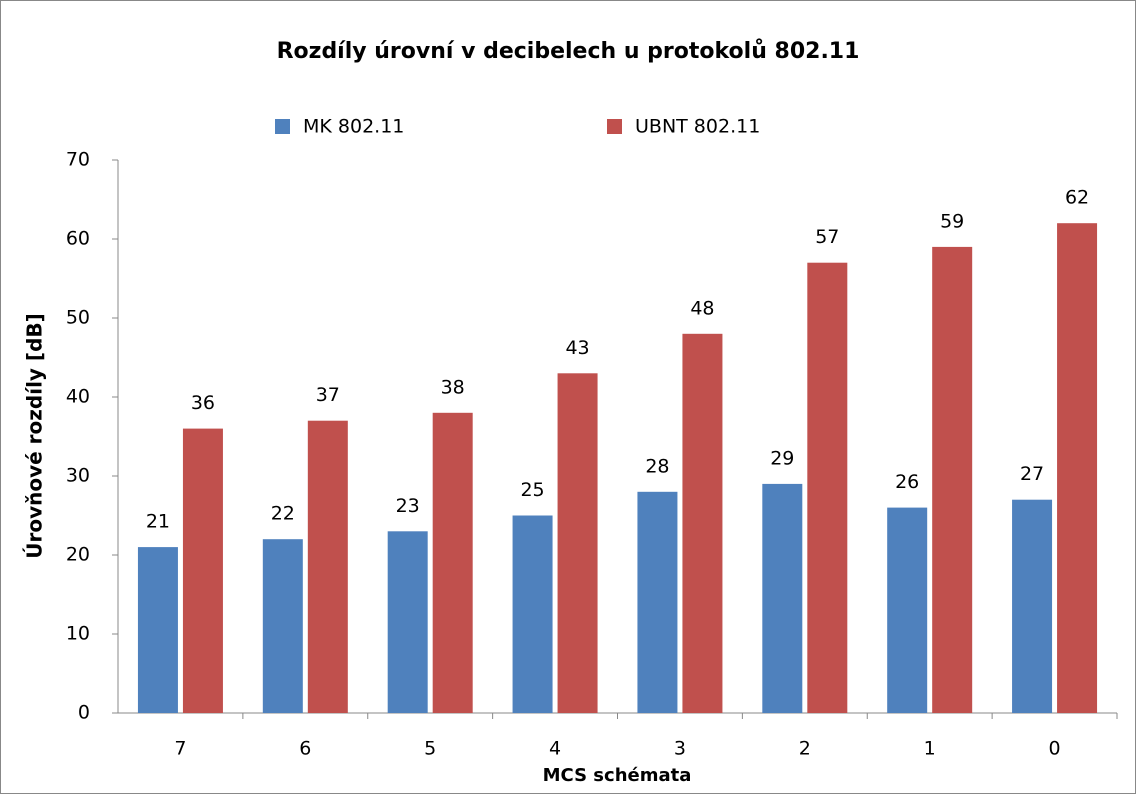 This screenshot has height=794, width=1136. What do you see at coordinates (78, 476) in the screenshot?
I see `y-tick-label: 30` at bounding box center [78, 476].